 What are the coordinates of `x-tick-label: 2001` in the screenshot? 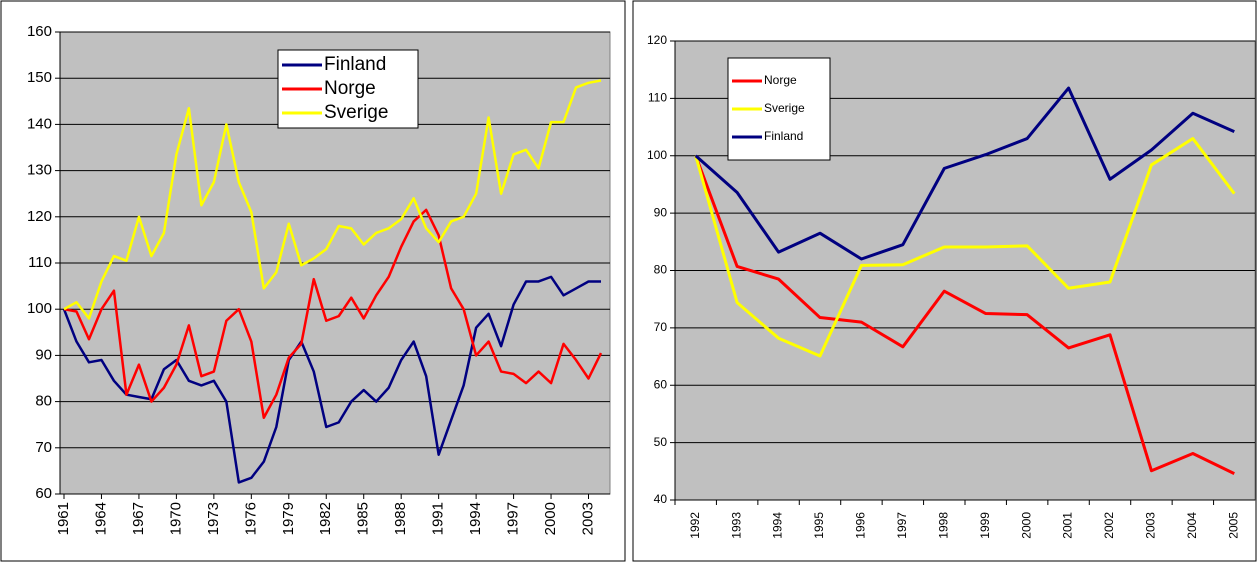 It's located at (1068, 525).